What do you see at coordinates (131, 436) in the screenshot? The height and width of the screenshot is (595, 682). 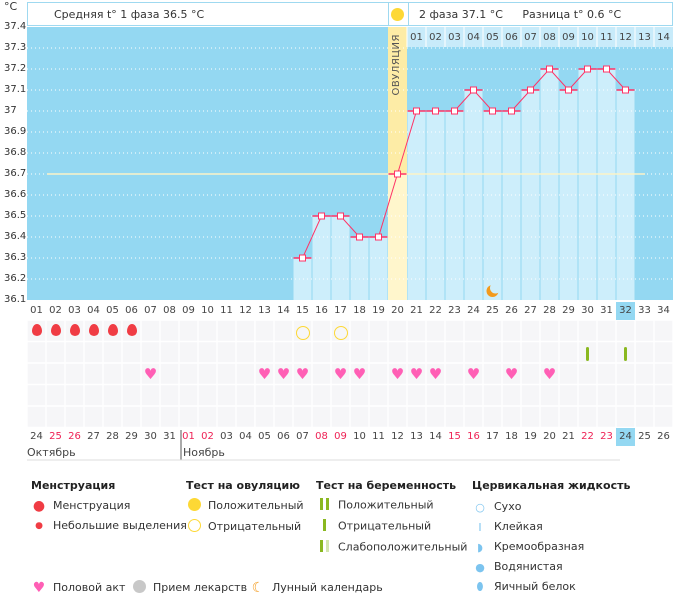 I see `date-label: 29` at bounding box center [131, 436].